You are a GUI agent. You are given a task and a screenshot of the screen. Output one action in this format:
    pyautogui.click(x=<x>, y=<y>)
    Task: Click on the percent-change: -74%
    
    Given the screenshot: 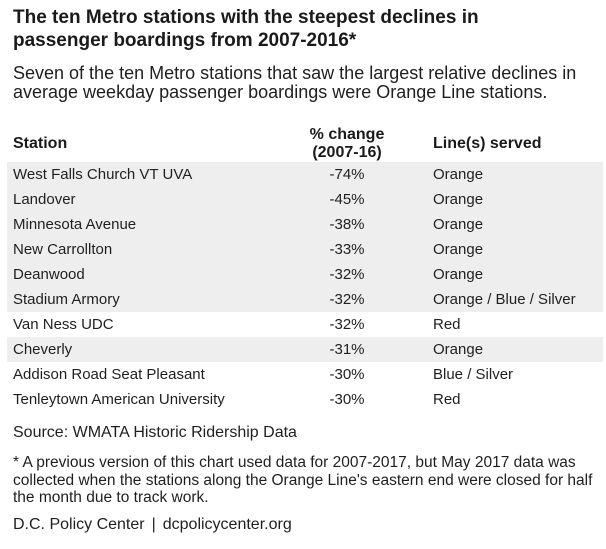 What is the action you would take?
    pyautogui.click(x=347, y=174)
    